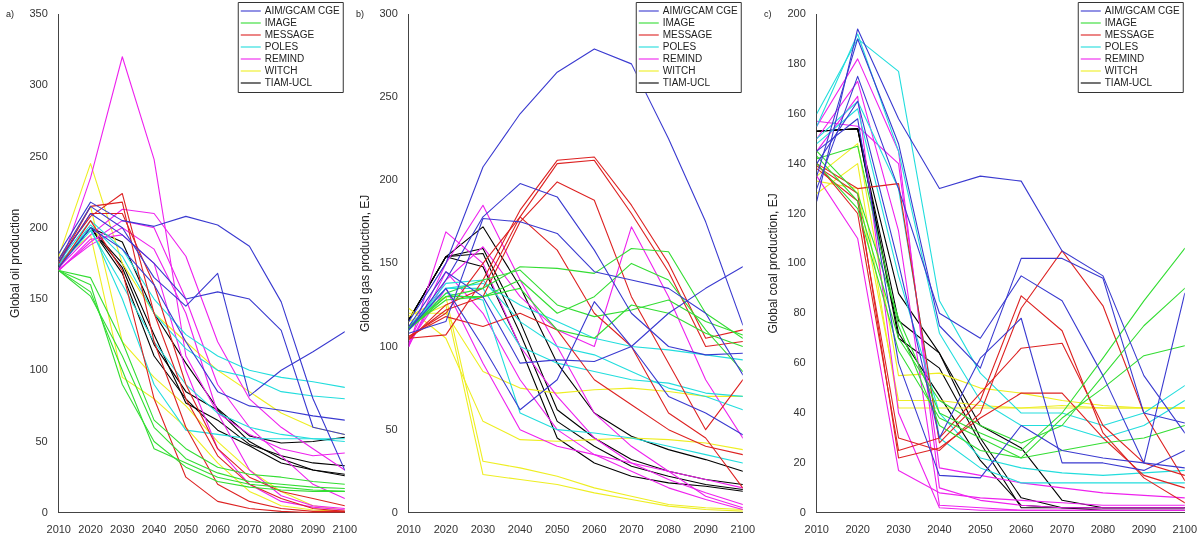  Describe the element at coordinates (768, 13) in the screenshot. I see `text: c)` at that location.